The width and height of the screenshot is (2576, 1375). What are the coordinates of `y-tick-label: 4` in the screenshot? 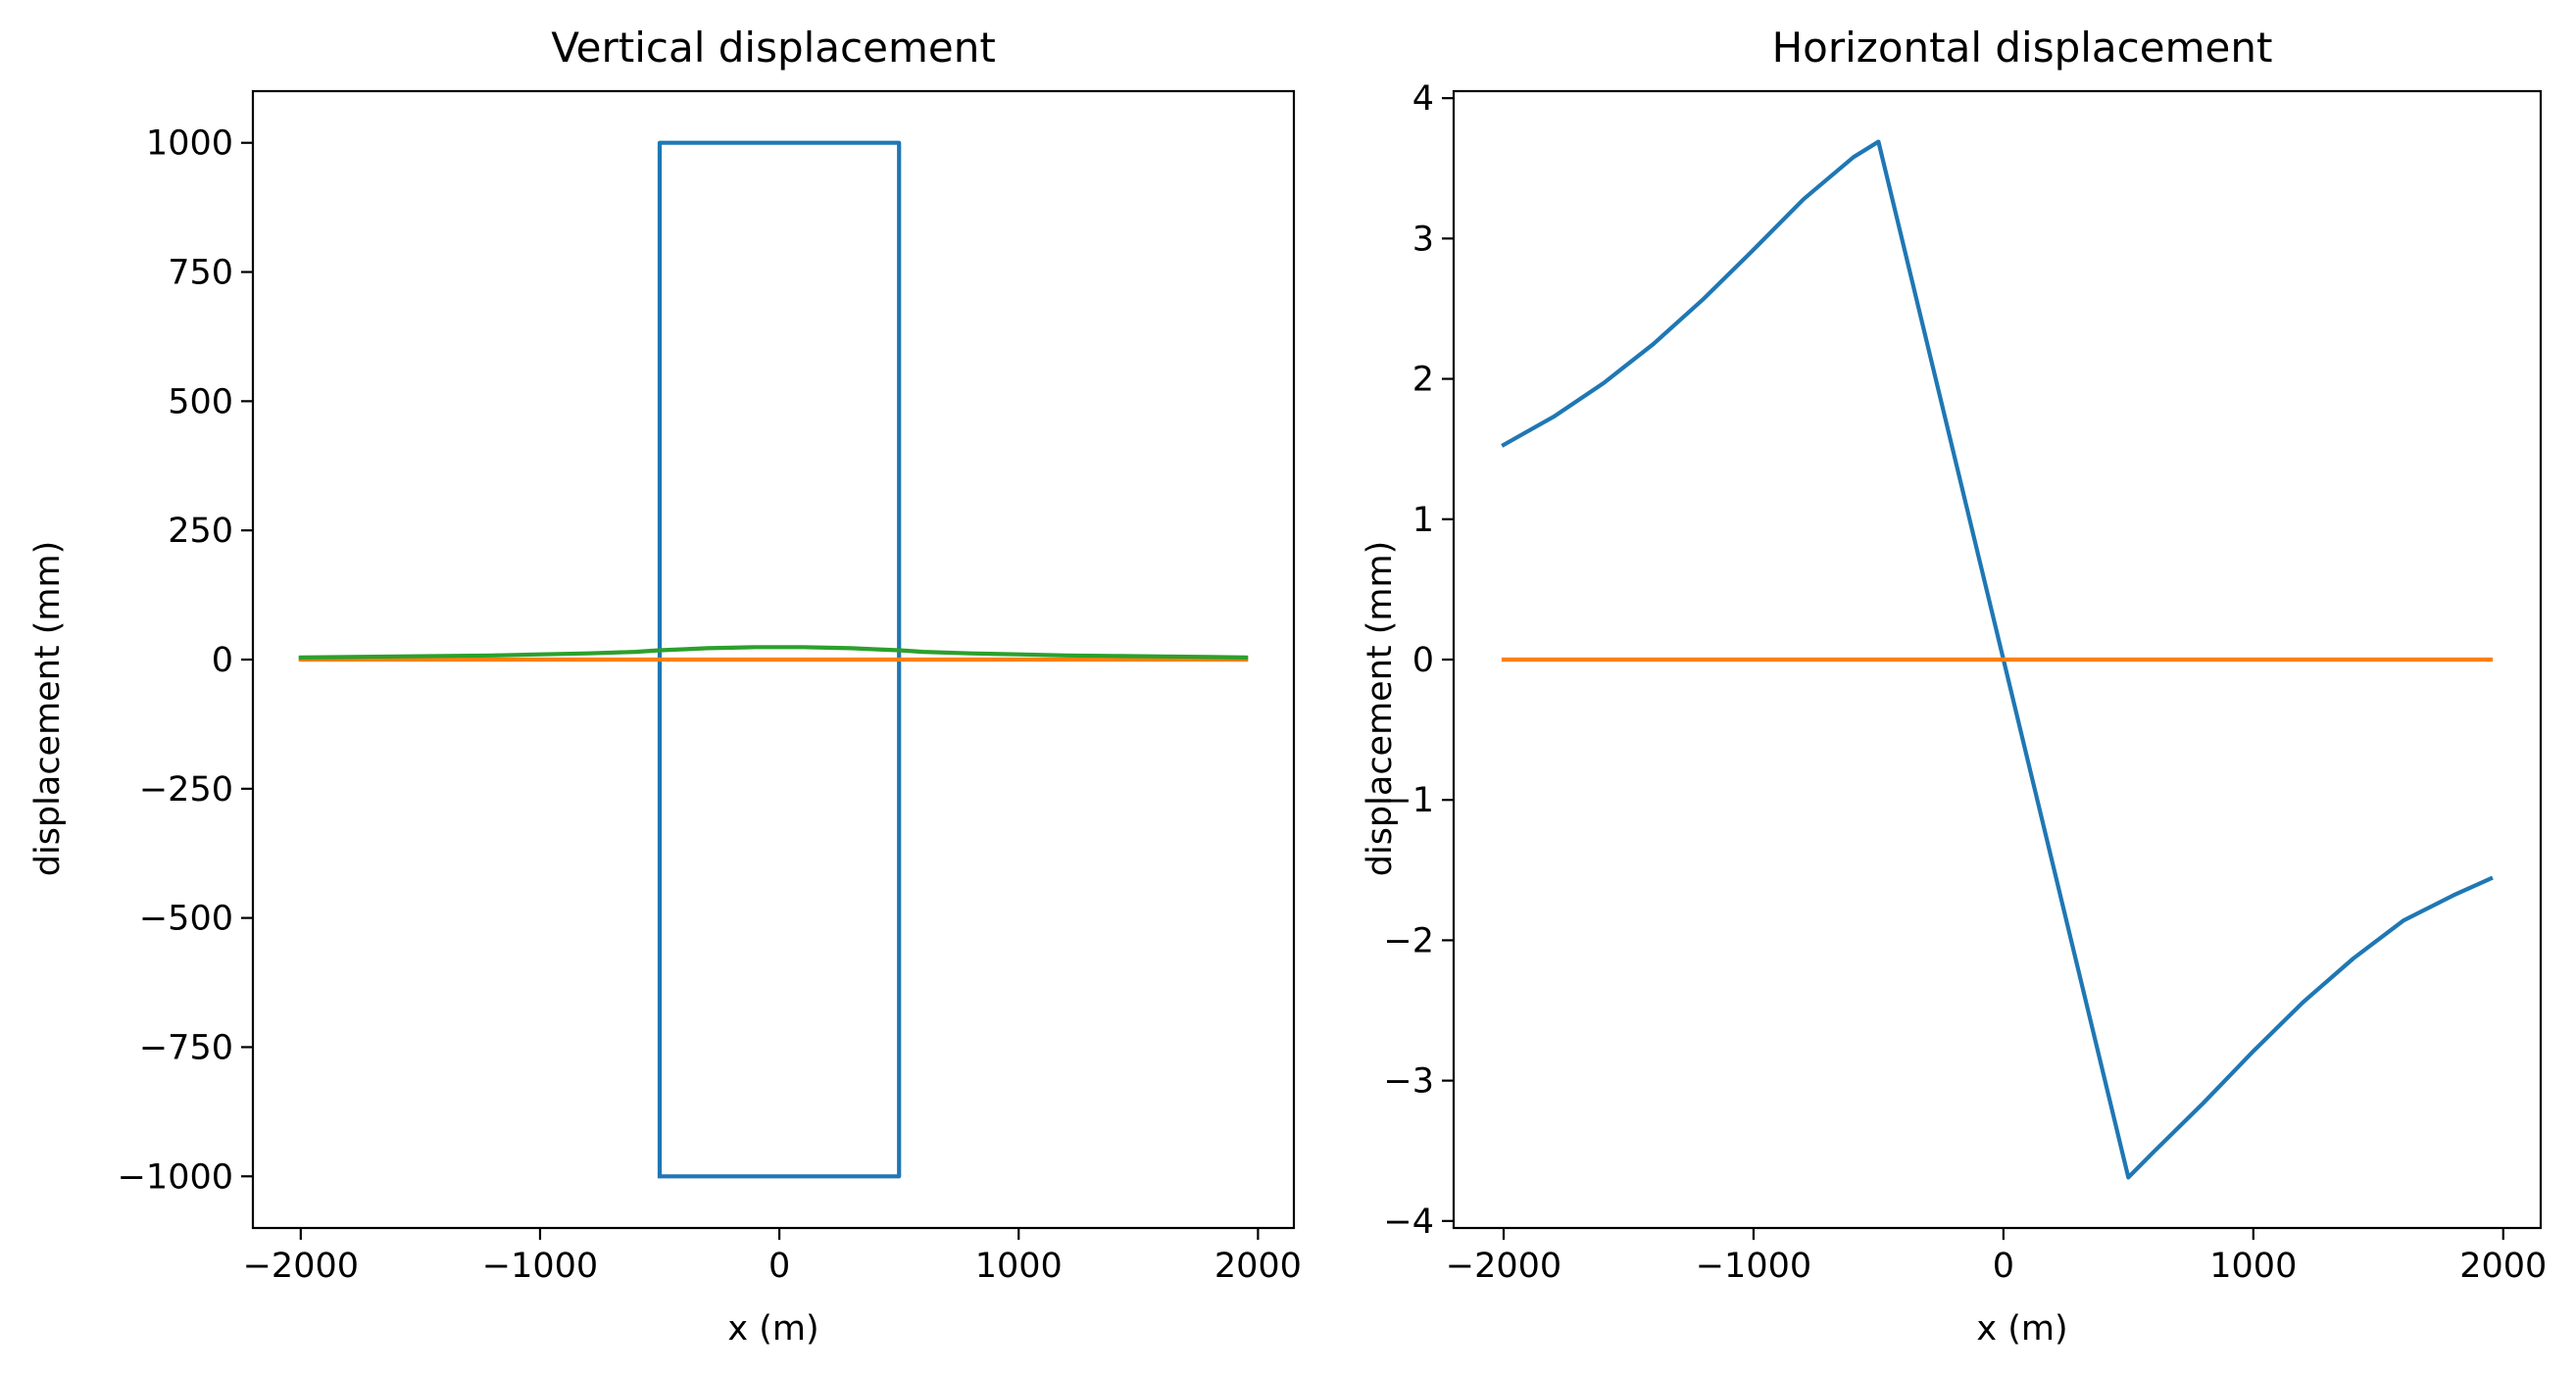 It's located at (1423, 99).